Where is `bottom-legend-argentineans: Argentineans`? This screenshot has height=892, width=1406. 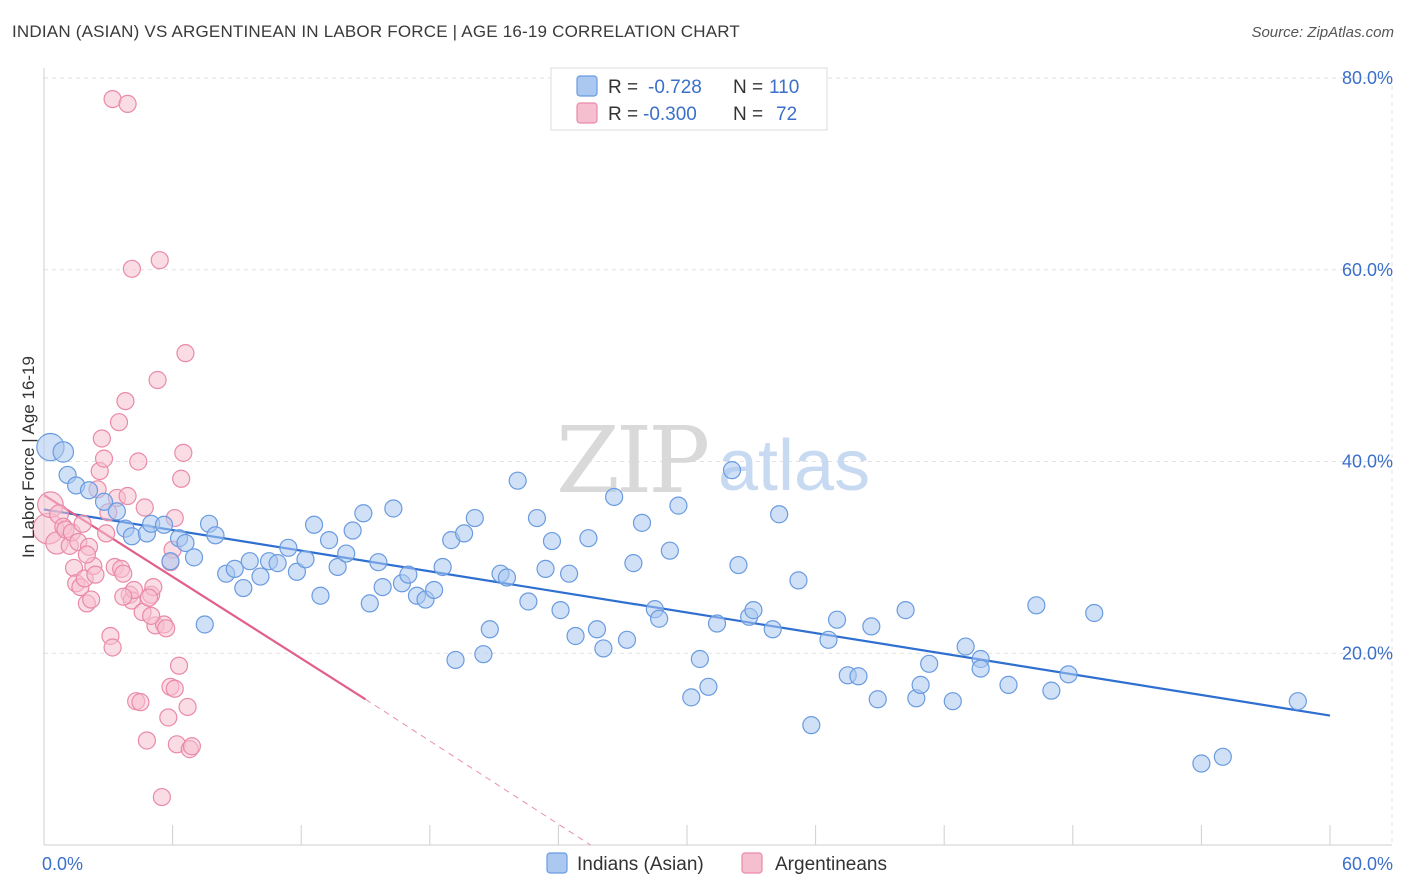
bottom-legend-argentineans: Argentineans is located at coordinates (831, 864).